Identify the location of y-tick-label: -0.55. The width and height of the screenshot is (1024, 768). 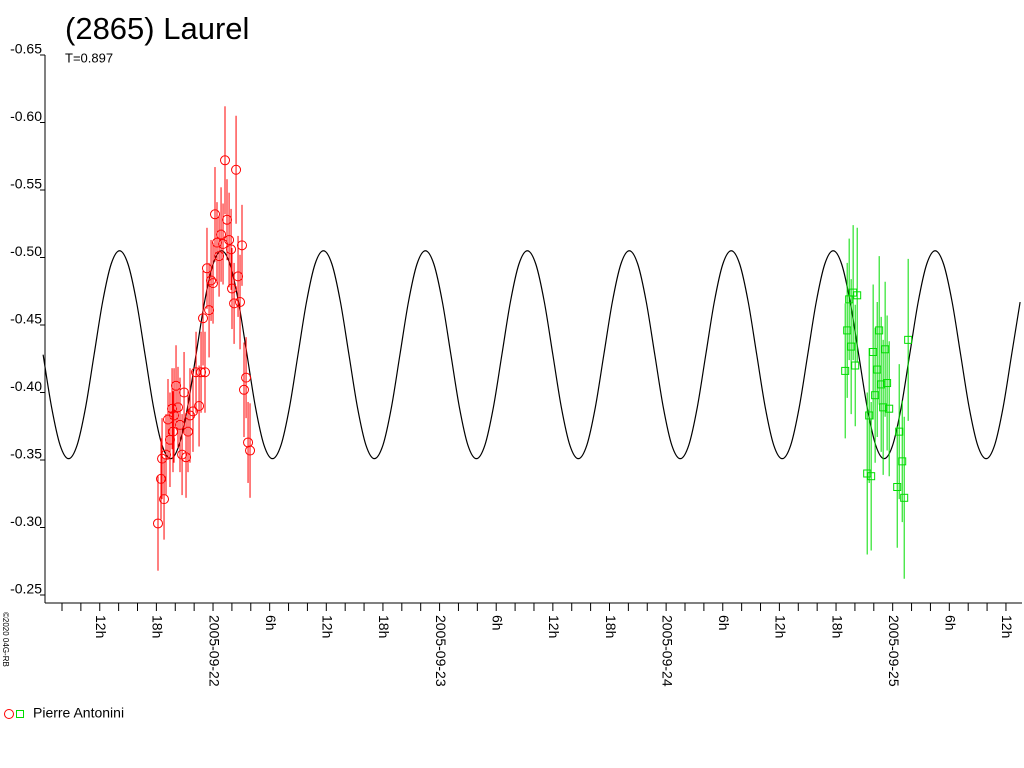
(26, 184).